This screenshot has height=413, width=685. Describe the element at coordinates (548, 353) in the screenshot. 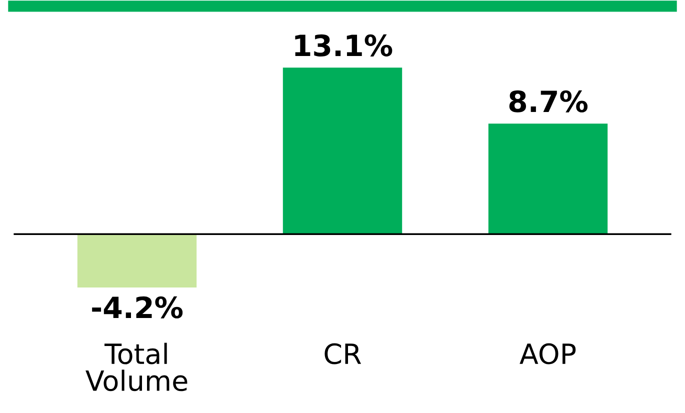

I see `x-tick-label: AOP` at that location.